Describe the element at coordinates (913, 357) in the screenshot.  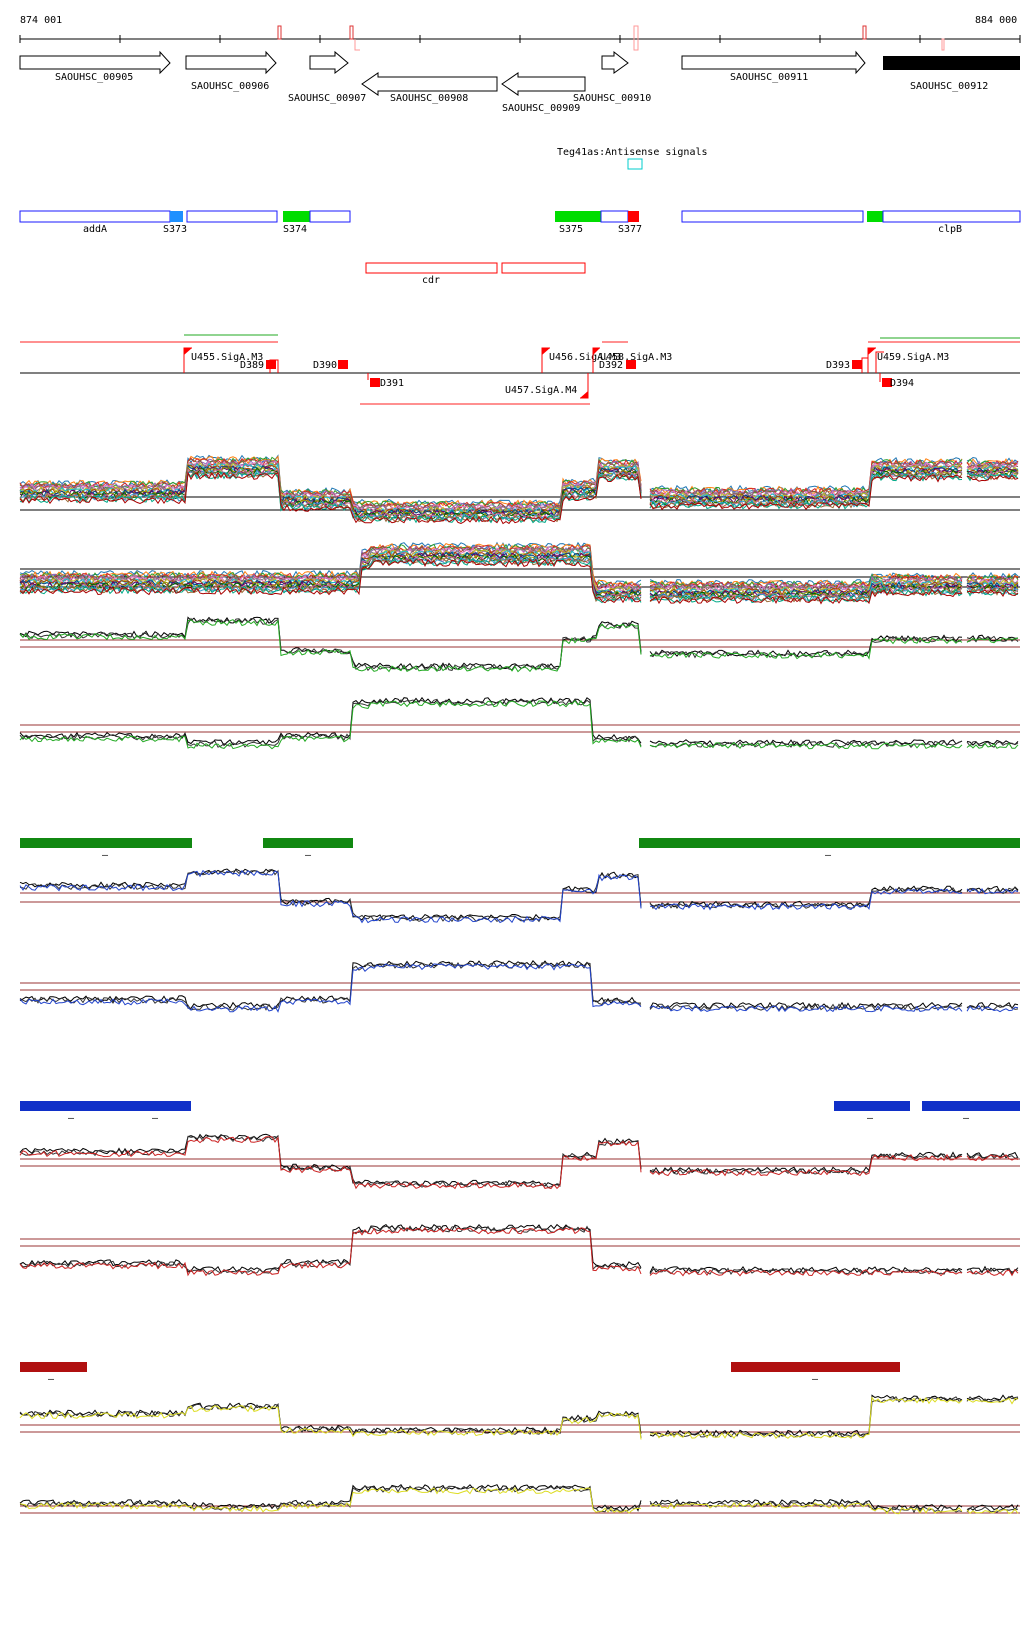
I see `promoter-label: U459.SigA.M3` at that location.